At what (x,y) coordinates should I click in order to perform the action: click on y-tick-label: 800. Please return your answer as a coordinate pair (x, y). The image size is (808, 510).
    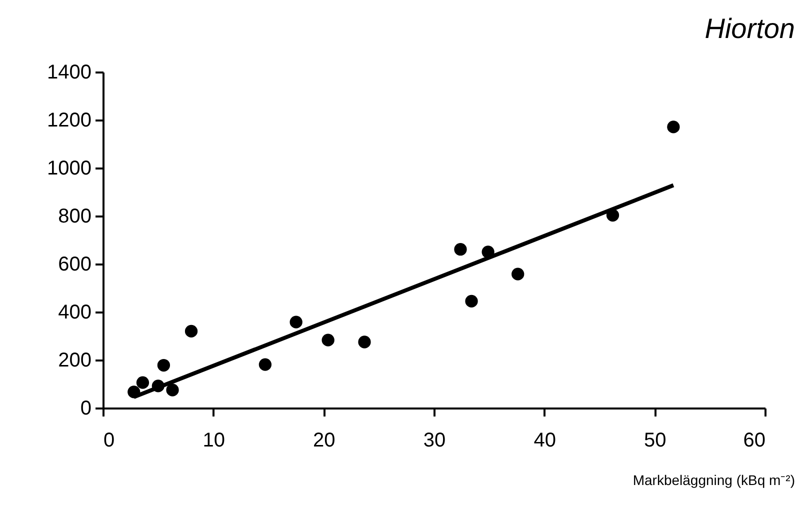
    Looking at the image, I should click on (75, 217).